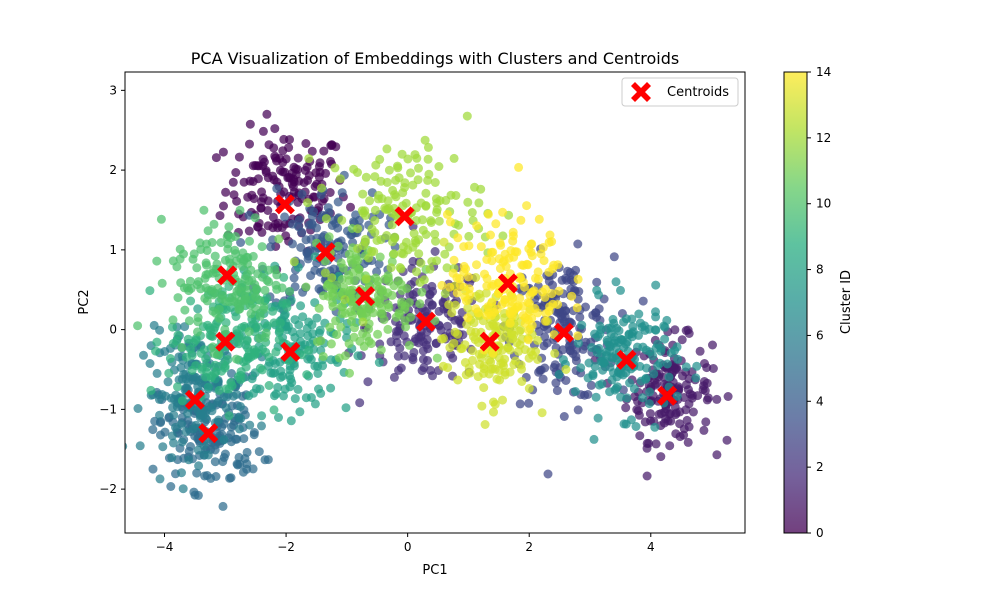  What do you see at coordinates (641, 92) in the screenshot?
I see `legend-centroid-marker` at bounding box center [641, 92].